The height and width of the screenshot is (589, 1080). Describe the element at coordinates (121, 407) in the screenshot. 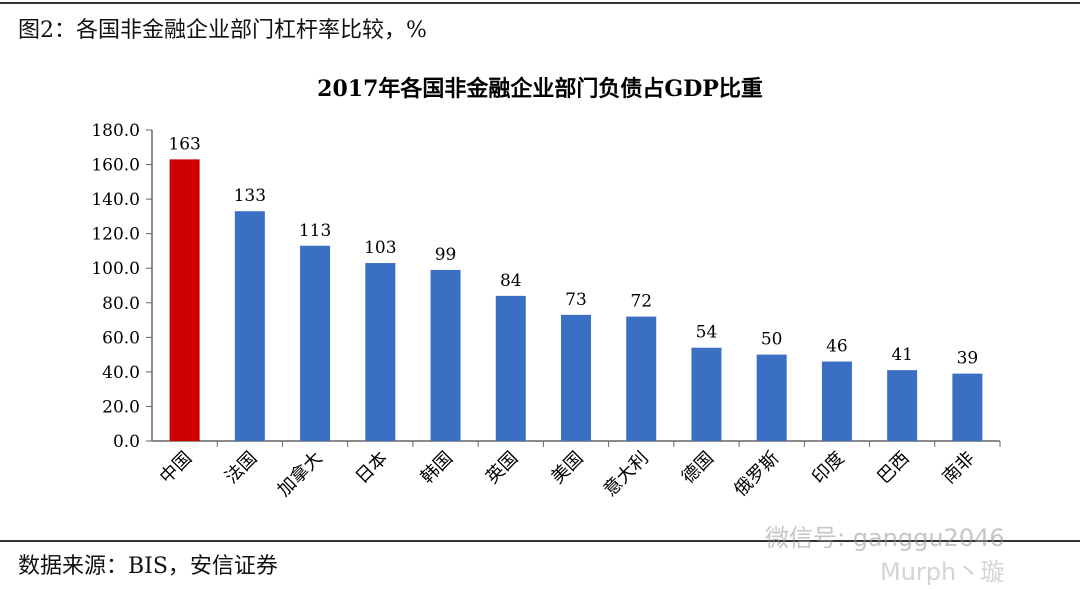

I see `y-tick-label: 20.0` at that location.